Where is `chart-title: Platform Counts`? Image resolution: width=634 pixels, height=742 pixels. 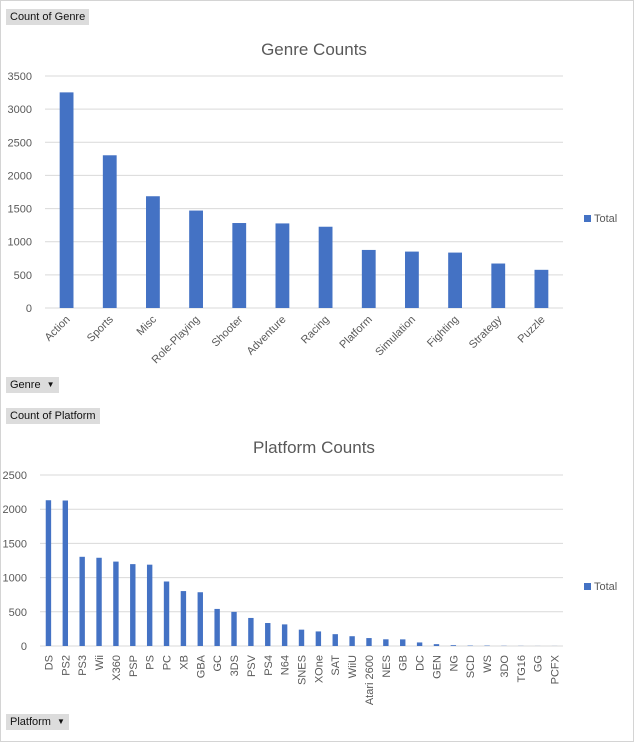 chart-title: Platform Counts is located at coordinates (314, 447).